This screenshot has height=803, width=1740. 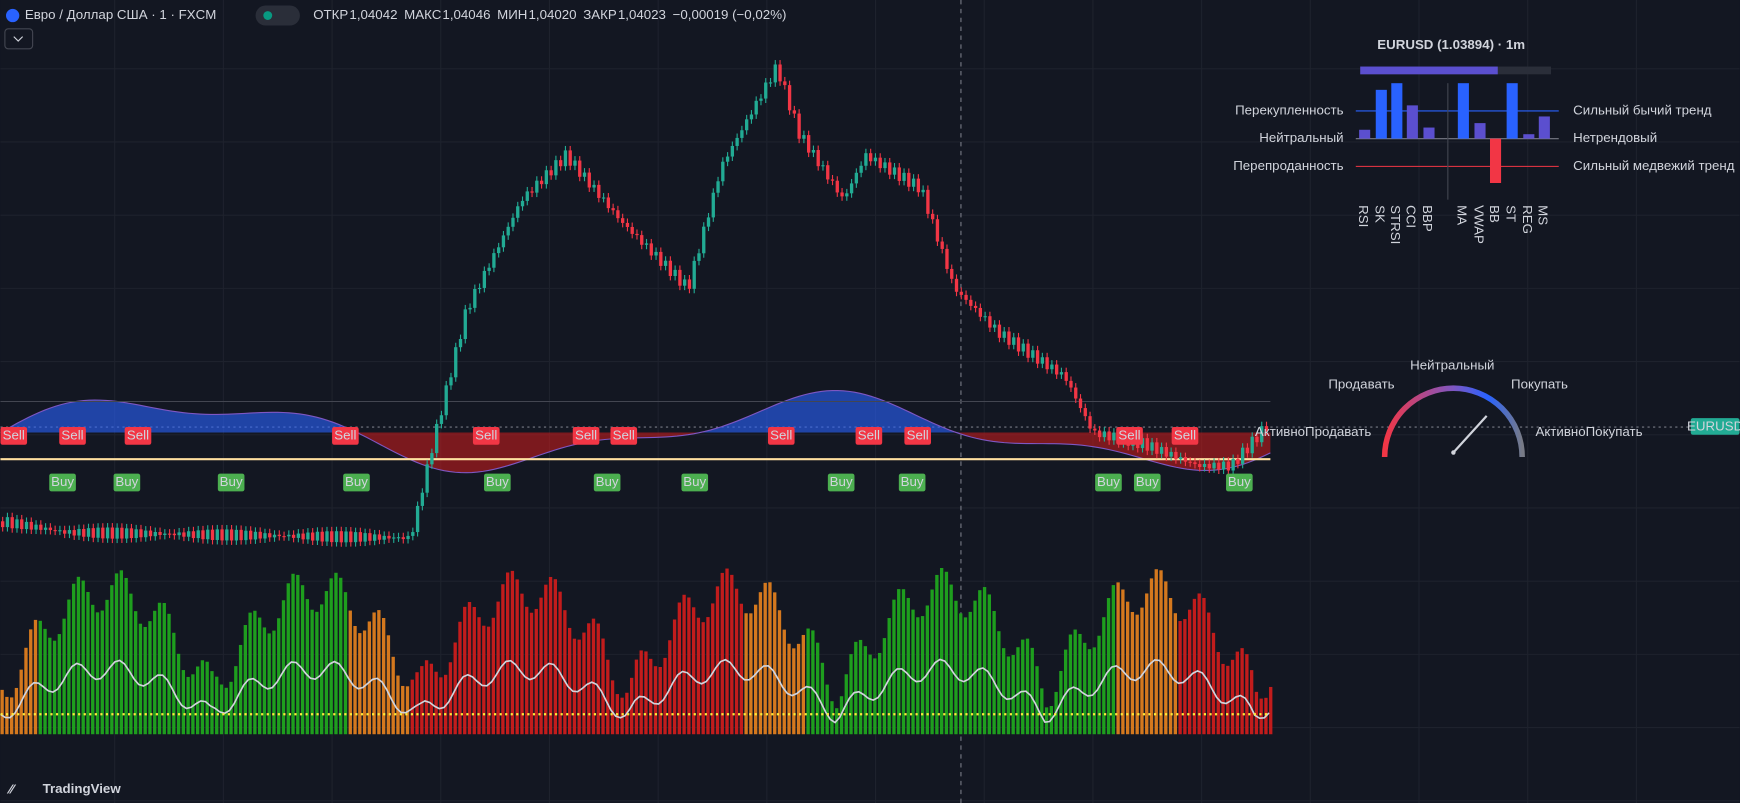 I want to click on ohlc-change: −0,00019 (−0,02%), so click(x=730, y=14).